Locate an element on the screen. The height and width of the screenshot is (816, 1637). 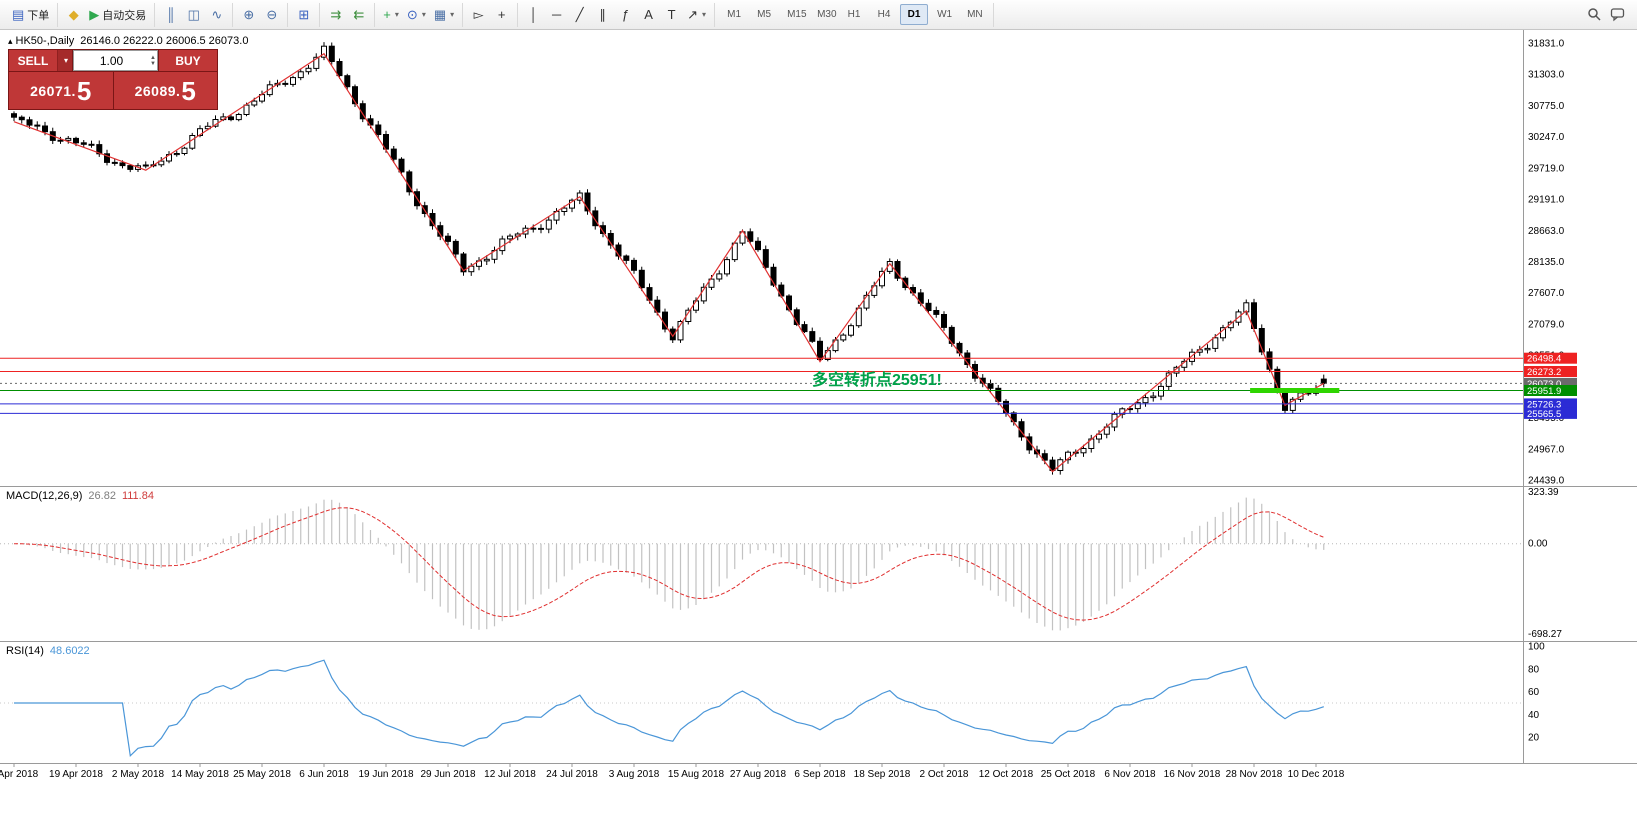
axis-tick-label: 28663.0 is located at coordinates (1546, 231).